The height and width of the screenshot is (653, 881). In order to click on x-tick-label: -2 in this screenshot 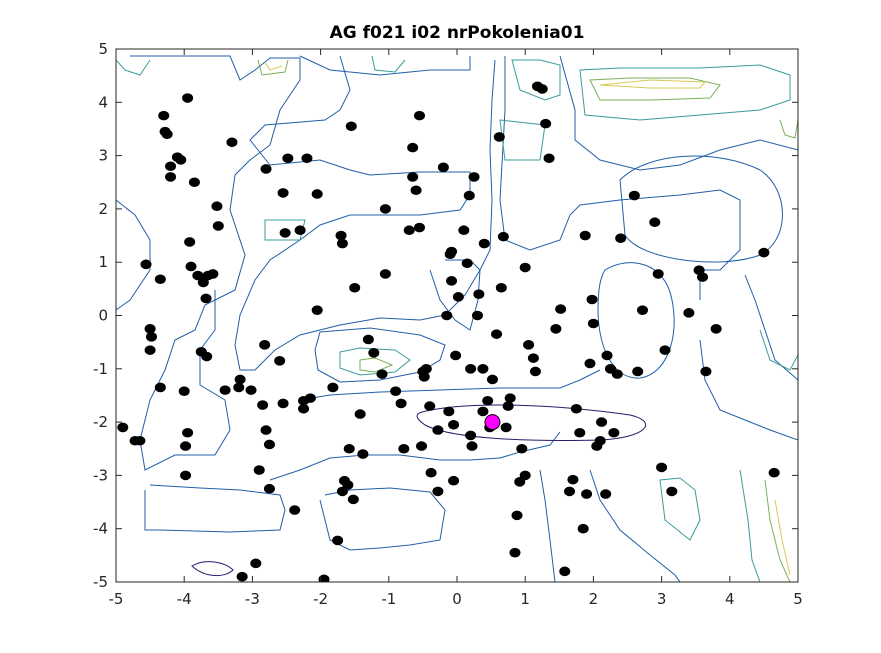, I will do `click(320, 599)`.